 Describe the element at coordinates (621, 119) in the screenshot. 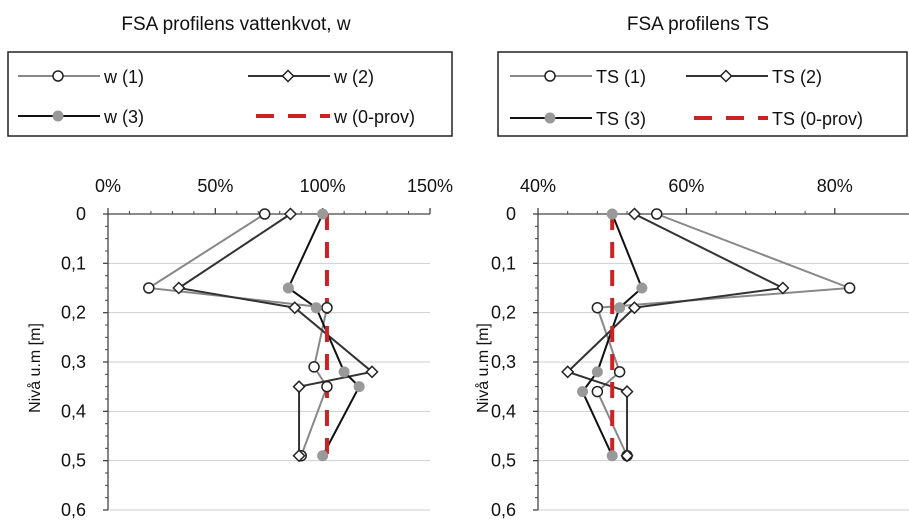

I see `legend-label: TS (3)` at that location.